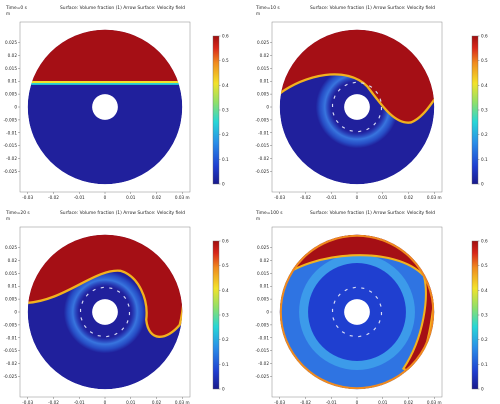 Image resolution: width=500 pixels, height=404 pixels. I want to click on time-label: Time=10 s, so click(267, 8).